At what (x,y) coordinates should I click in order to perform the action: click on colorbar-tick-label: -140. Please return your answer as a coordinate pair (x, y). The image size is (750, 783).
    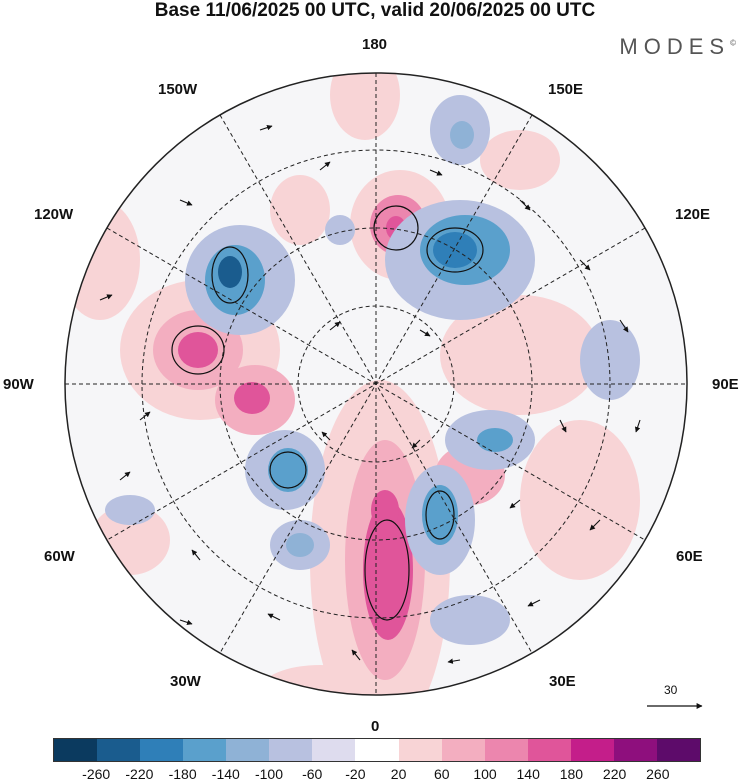
    Looking at the image, I should click on (225, 774).